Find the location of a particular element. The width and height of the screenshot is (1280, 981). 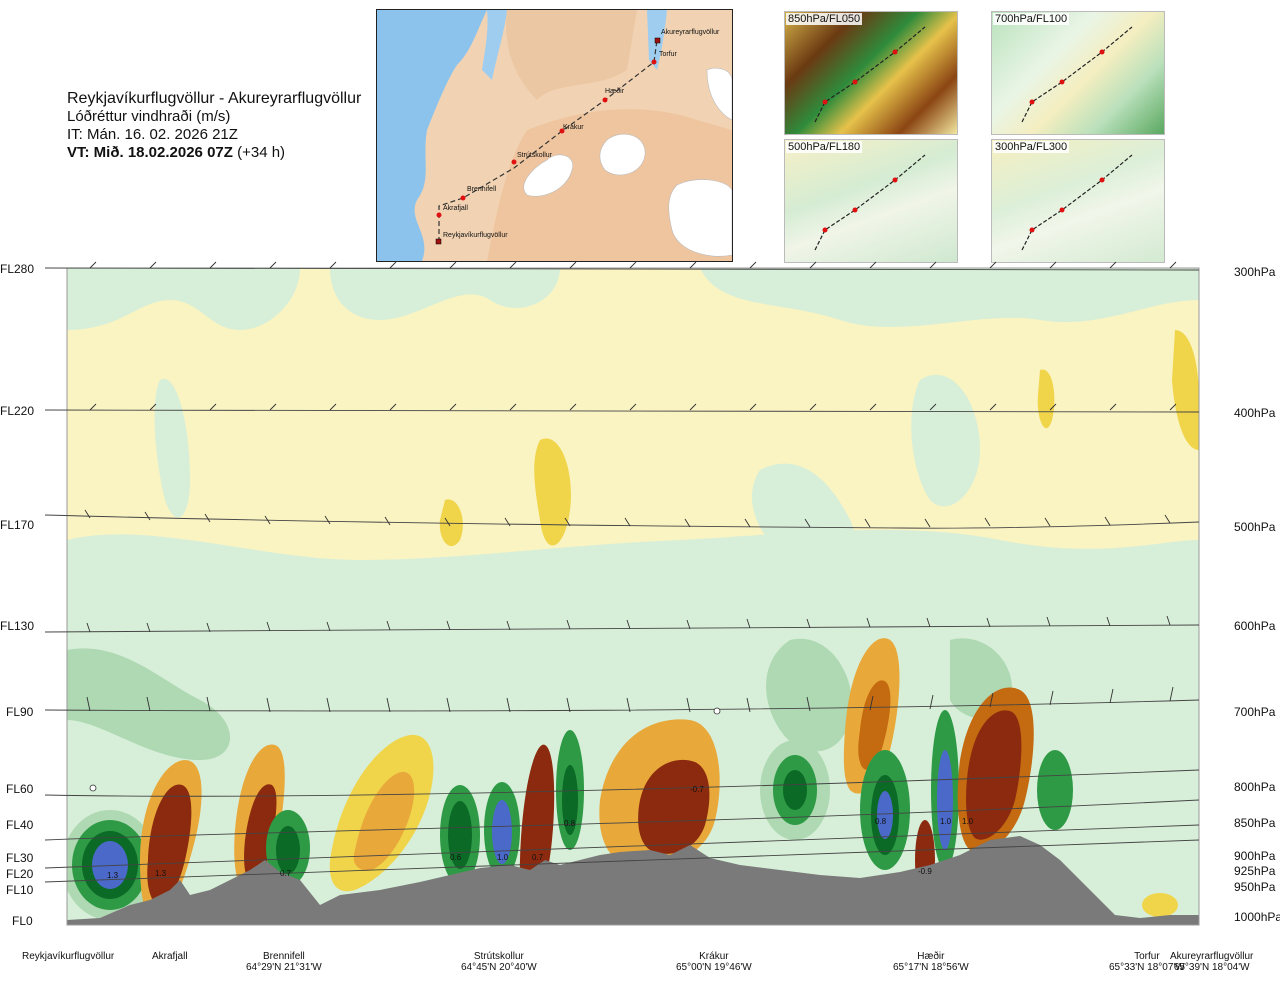

hpa-label-900: 900hPa is located at coordinates (1255, 856).